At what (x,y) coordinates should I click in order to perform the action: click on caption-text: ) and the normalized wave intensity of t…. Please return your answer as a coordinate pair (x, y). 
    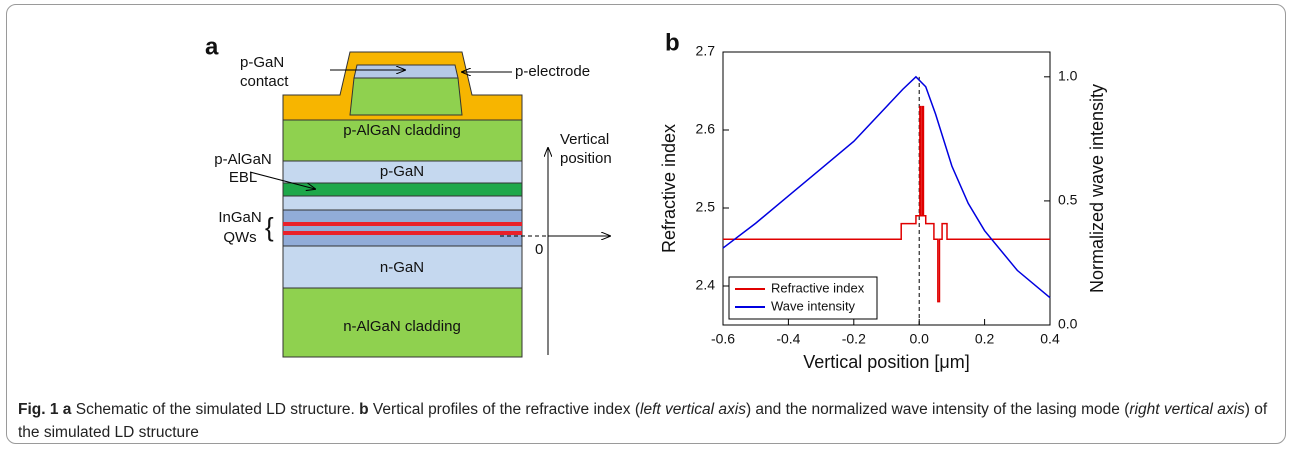
    Looking at the image, I should click on (937, 409).